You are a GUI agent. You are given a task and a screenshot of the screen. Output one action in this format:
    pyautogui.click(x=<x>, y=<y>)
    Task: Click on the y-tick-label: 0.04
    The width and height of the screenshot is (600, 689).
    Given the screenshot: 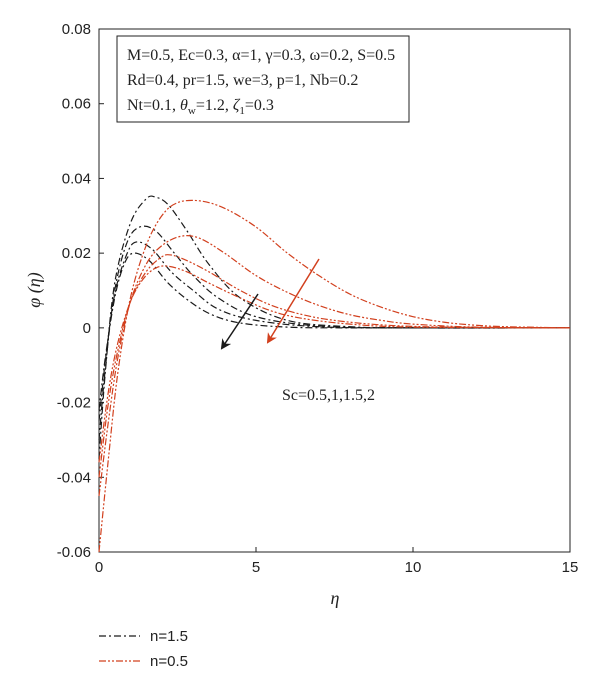 What is the action you would take?
    pyautogui.click(x=76, y=178)
    